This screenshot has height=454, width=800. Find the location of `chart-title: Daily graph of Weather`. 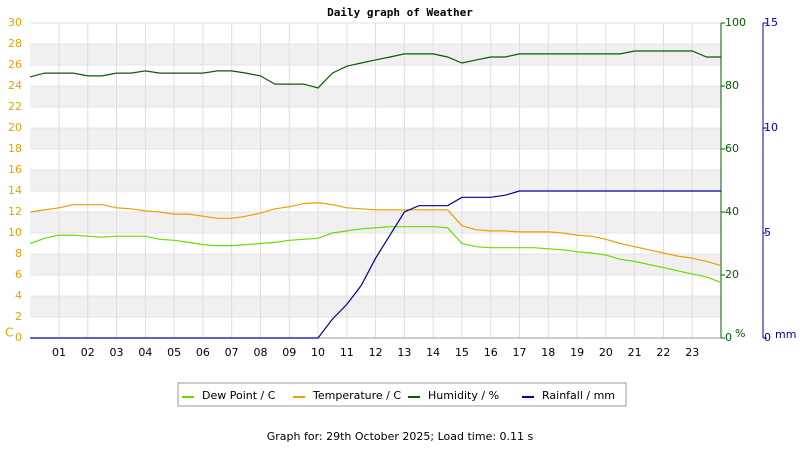

chart-title: Daily graph of Weather is located at coordinates (400, 12).